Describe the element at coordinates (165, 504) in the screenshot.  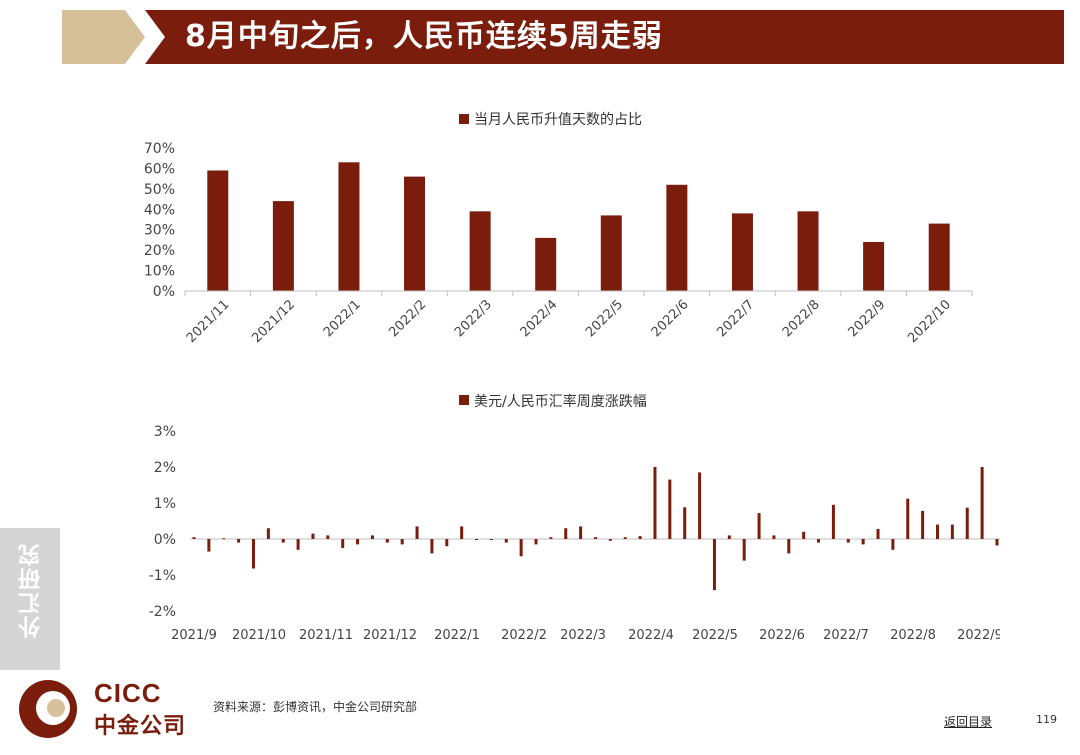
I see `y-tick-label: 1%` at that location.